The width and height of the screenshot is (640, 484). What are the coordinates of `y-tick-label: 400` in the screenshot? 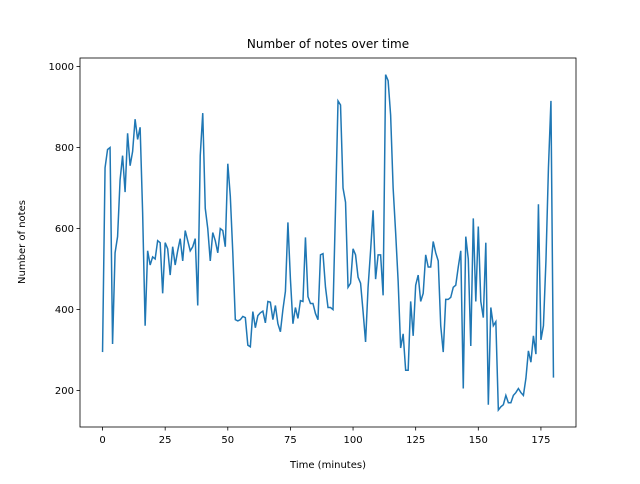 It's located at (64, 310).